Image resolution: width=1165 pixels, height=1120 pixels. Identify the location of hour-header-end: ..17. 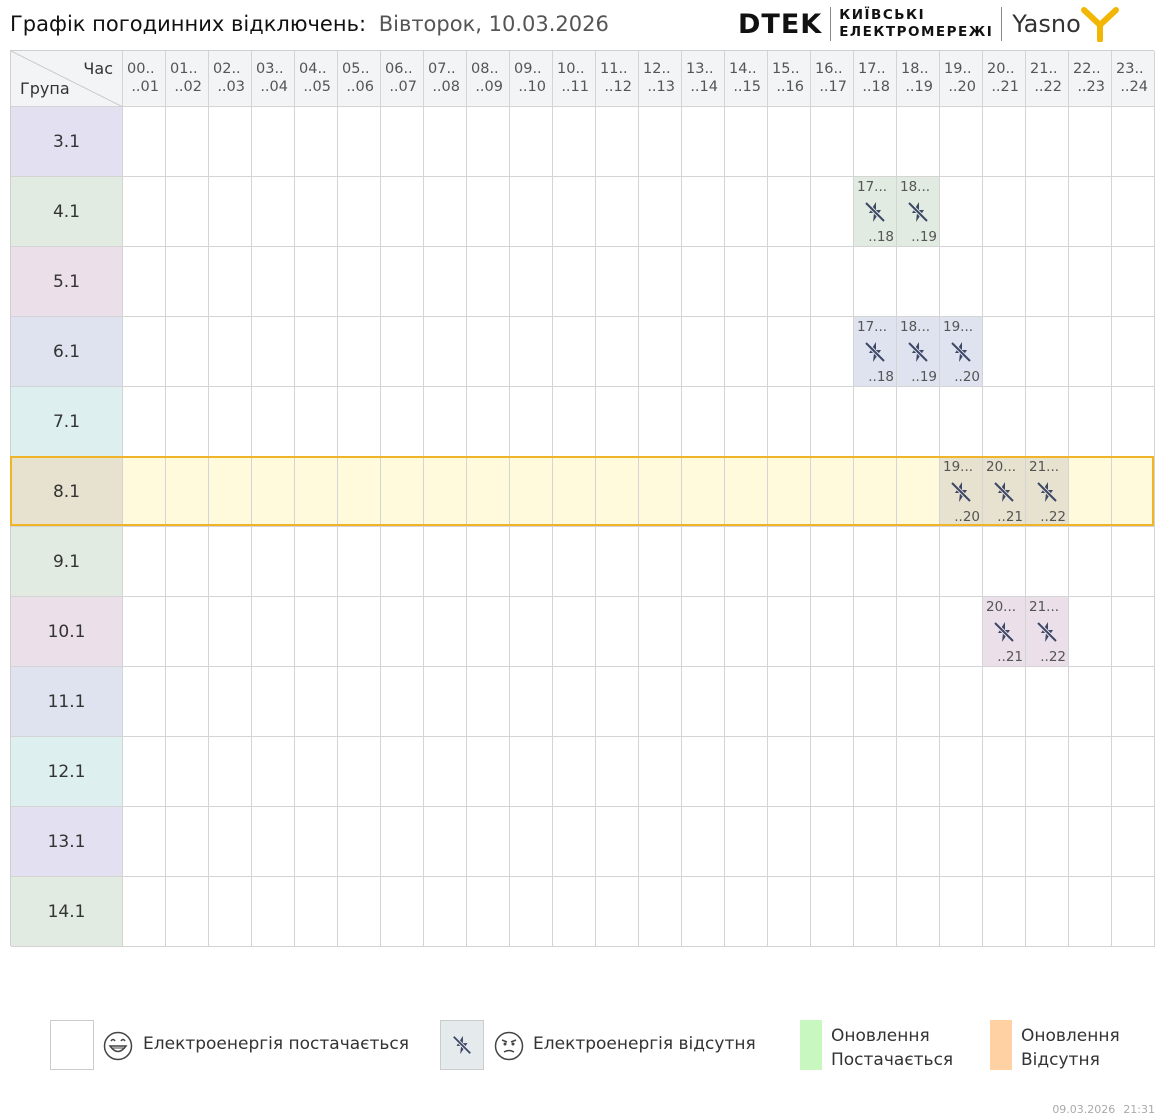
(833, 87).